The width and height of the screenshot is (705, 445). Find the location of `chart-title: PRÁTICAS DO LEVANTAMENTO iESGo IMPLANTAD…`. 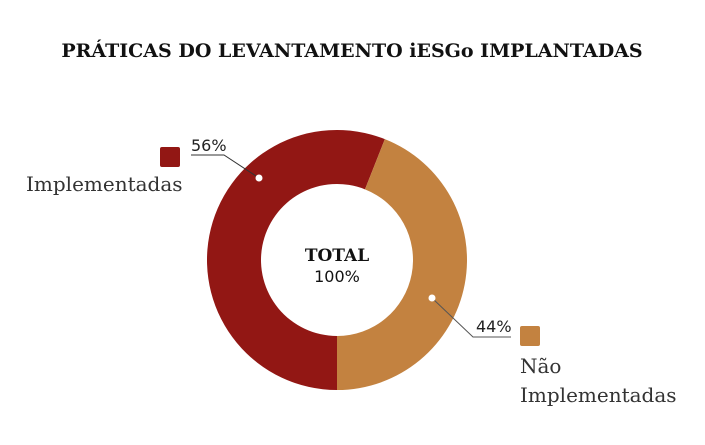

chart-title: PRÁTICAS DO LEVANTAMENTO iESGo IMPLANTAD… is located at coordinates (351, 50).